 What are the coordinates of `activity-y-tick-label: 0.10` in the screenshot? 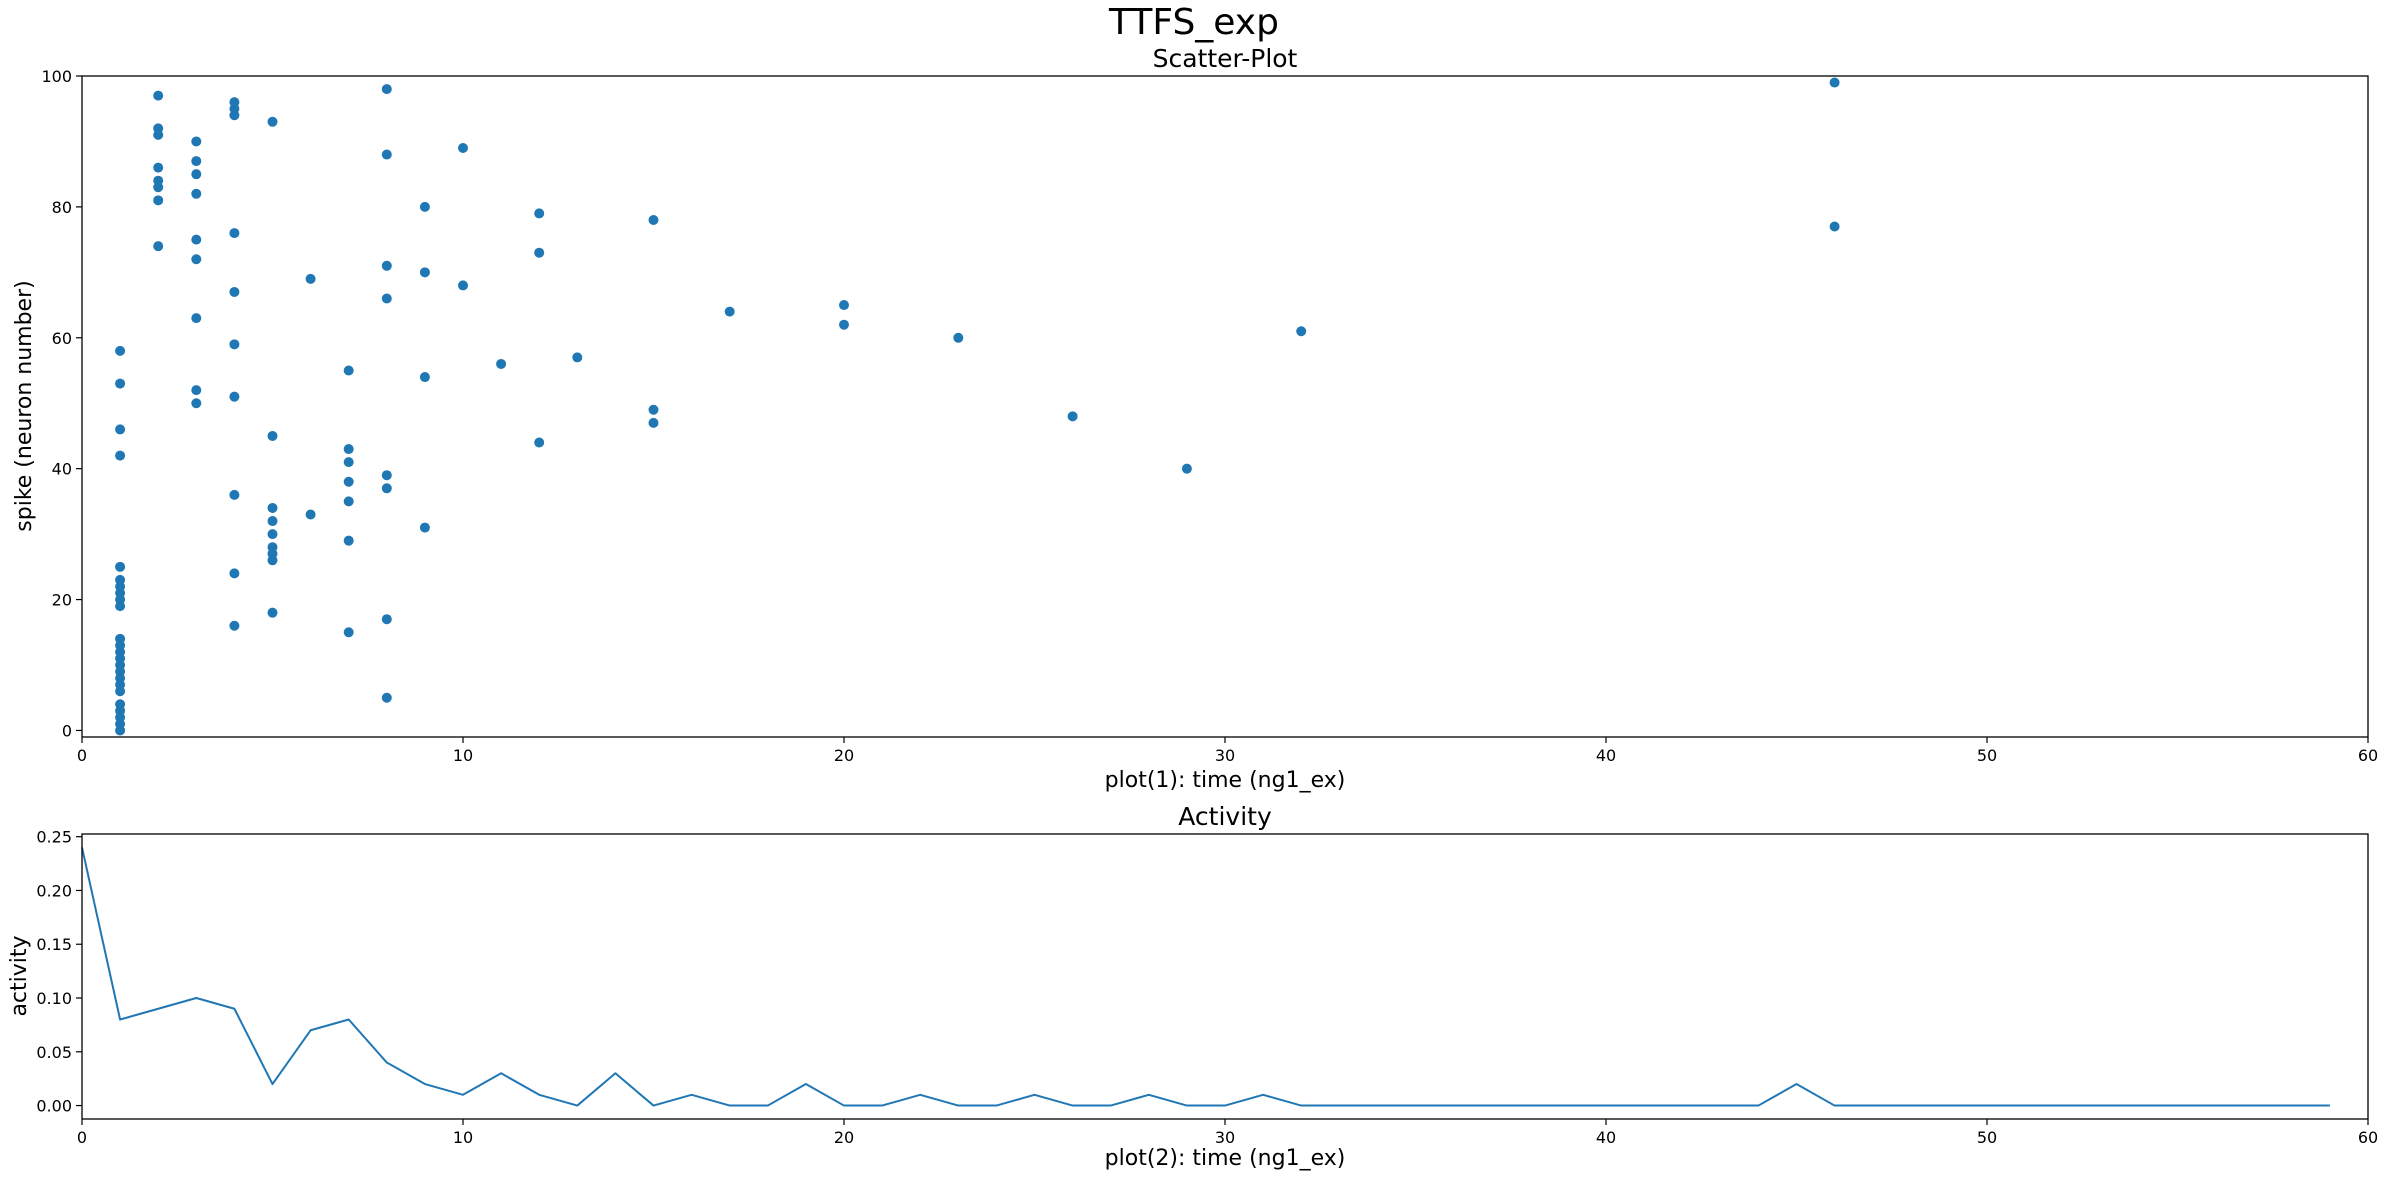 It's located at (54, 998).